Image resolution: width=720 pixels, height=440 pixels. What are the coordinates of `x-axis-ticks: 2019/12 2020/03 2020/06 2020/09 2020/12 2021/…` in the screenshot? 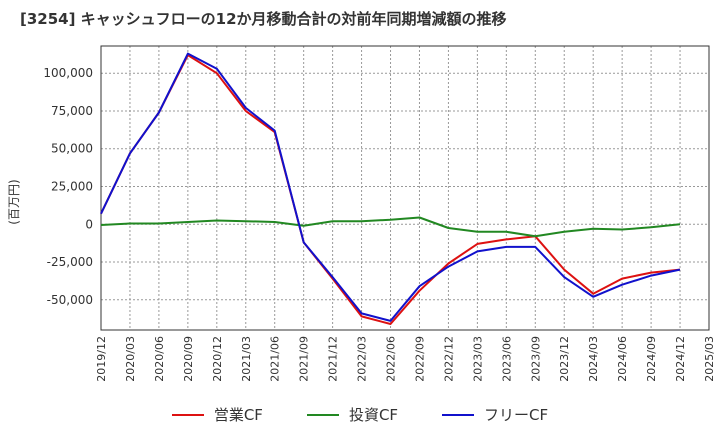 It's located at (405, 359).